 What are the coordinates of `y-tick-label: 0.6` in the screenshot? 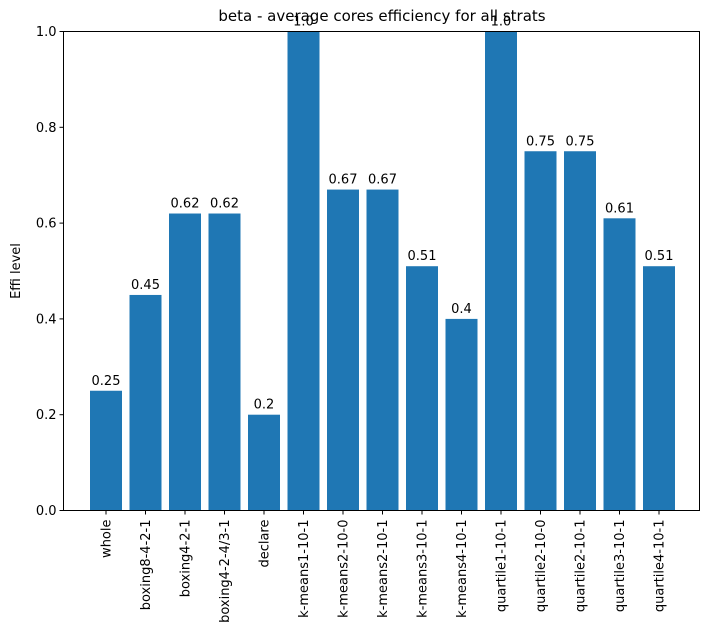 It's located at (46, 224).